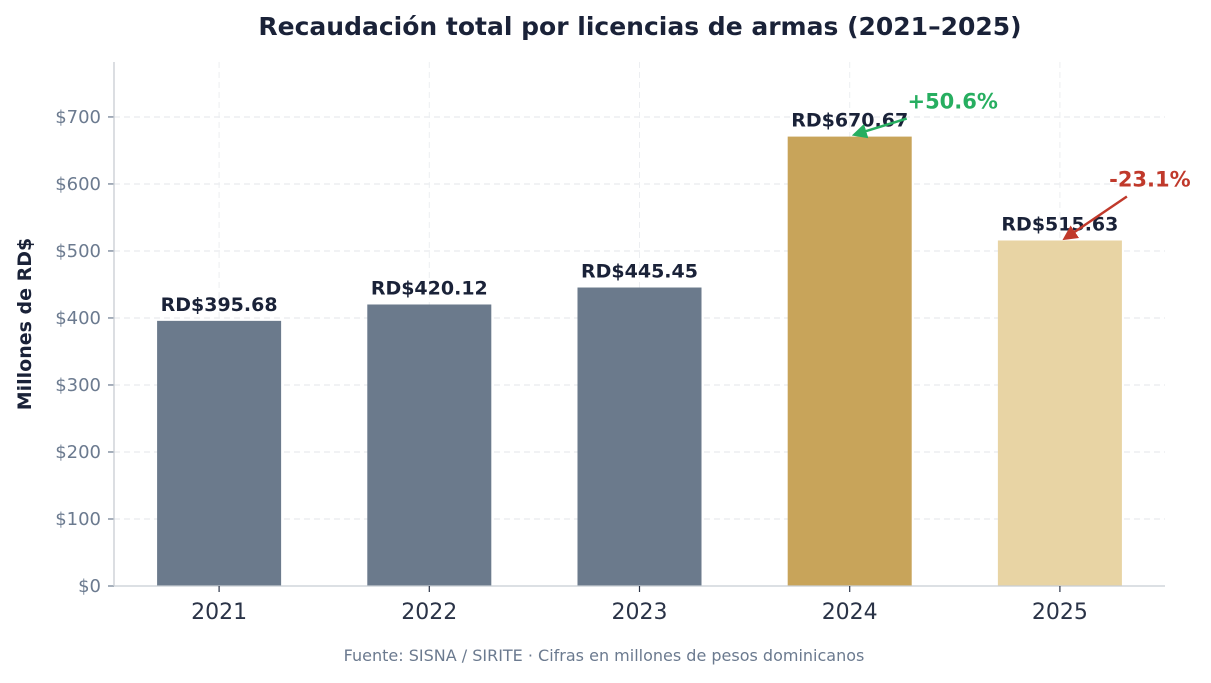 The width and height of the screenshot is (1211, 683). What do you see at coordinates (849, 121) in the screenshot?
I see `value-label-2024: RD$670.67` at bounding box center [849, 121].